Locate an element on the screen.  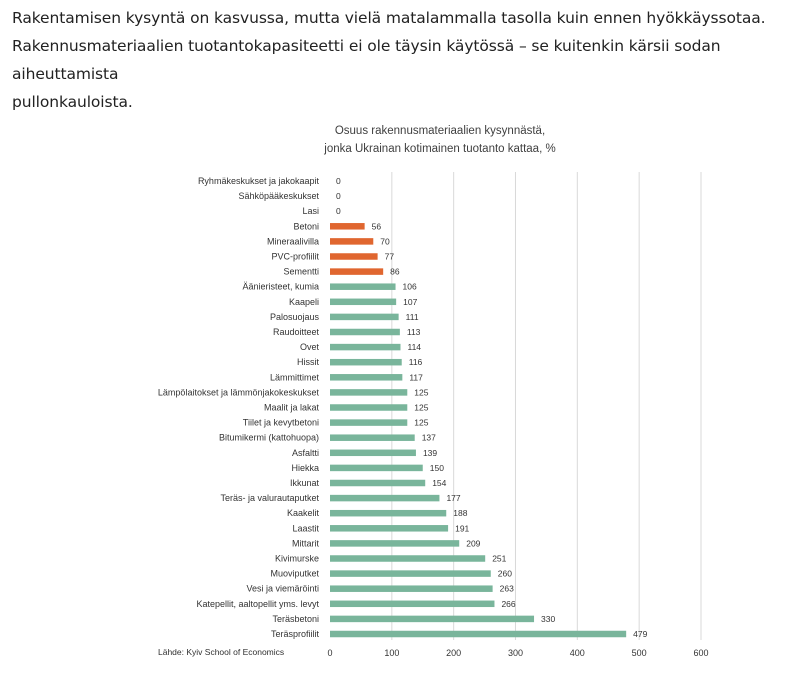
value-label: 70 is located at coordinates (385, 241).